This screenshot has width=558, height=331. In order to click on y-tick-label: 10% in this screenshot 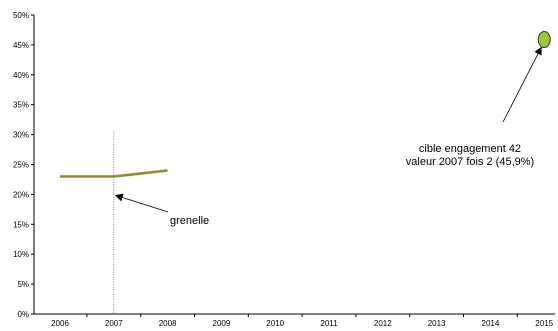, I will do `click(21, 254)`.